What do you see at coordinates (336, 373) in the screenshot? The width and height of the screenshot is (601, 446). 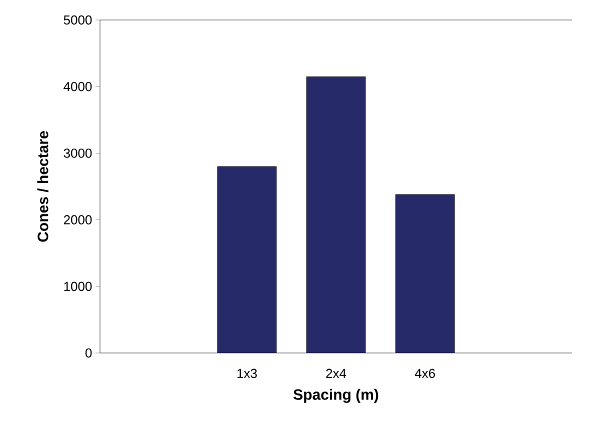 I see `x-tick-label: 2x4` at bounding box center [336, 373].